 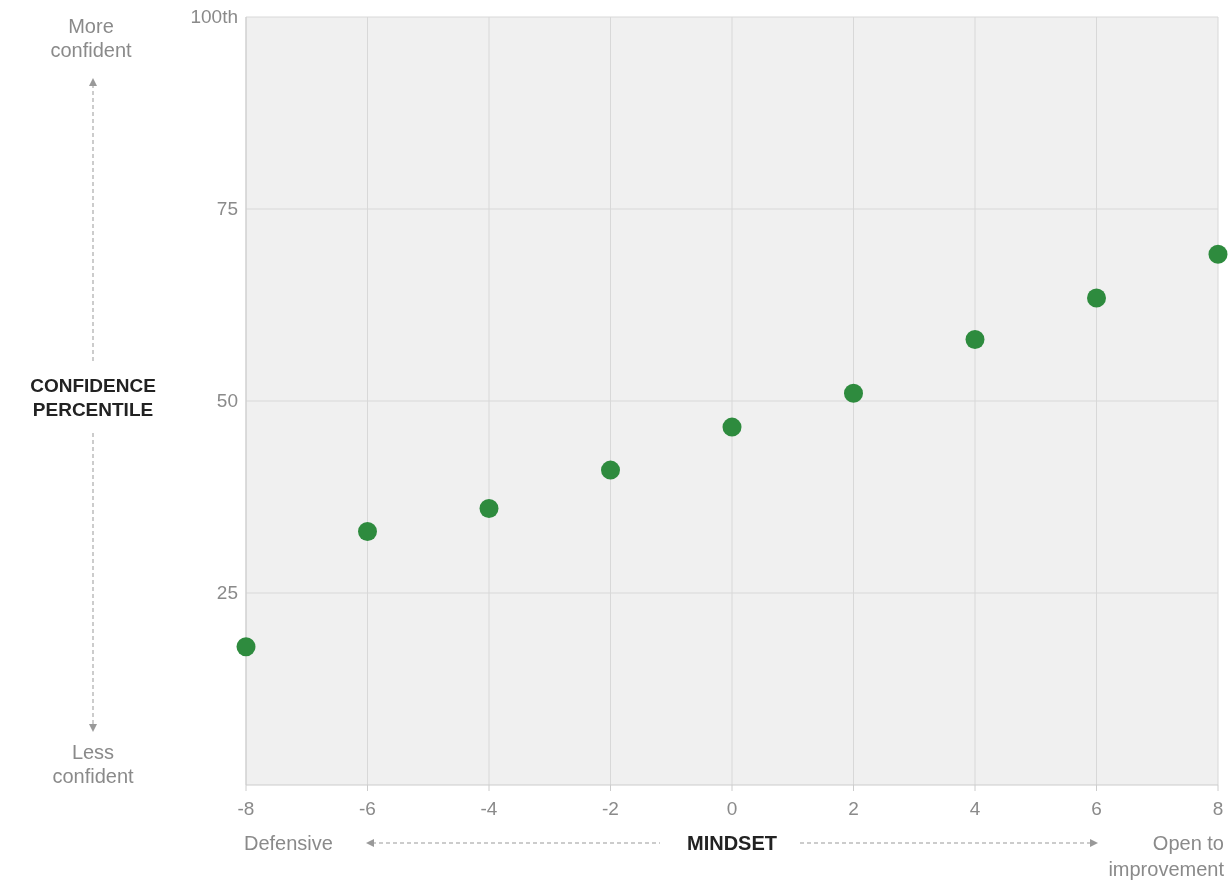 I want to click on y-tick-label: 25, so click(x=227, y=592).